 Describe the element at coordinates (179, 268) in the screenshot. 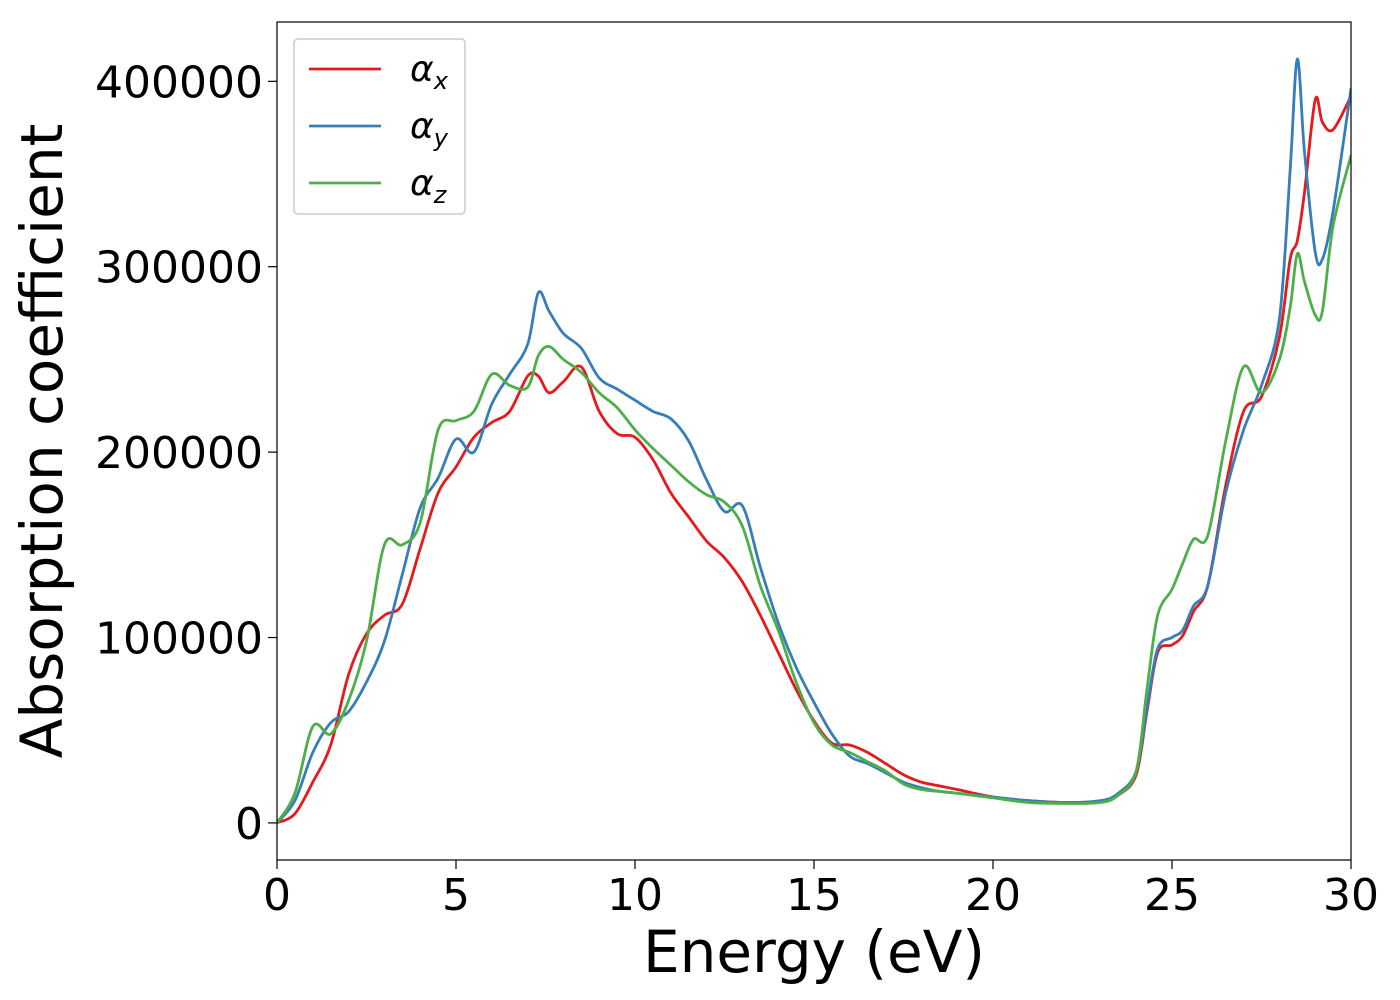

I see `y-tick-label: 300000` at that location.